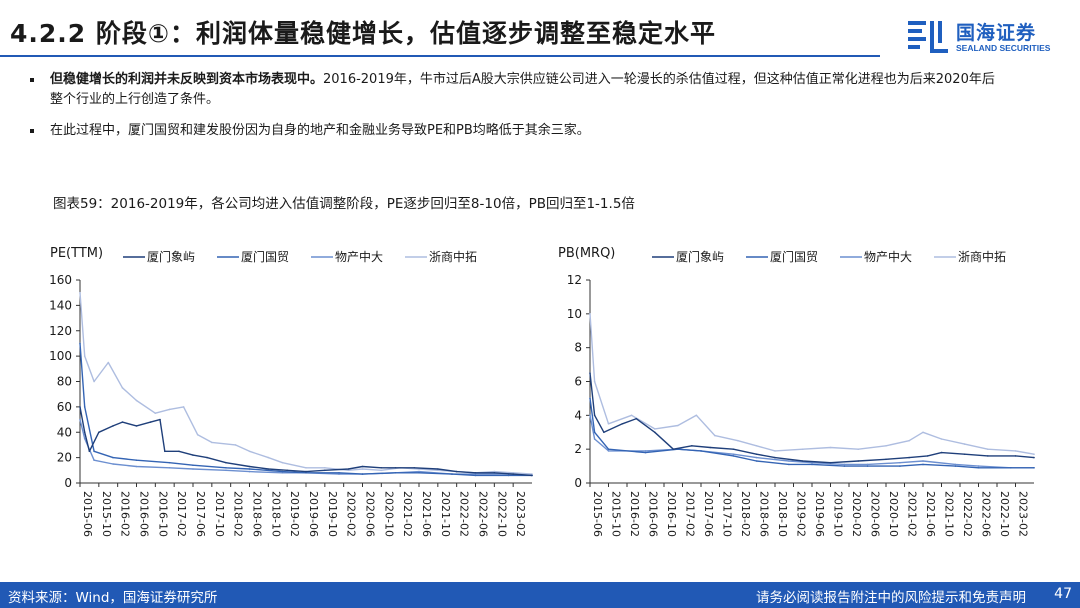 The image size is (1080, 608). I want to click on x-tick-label: 2020-06, so click(370, 514).